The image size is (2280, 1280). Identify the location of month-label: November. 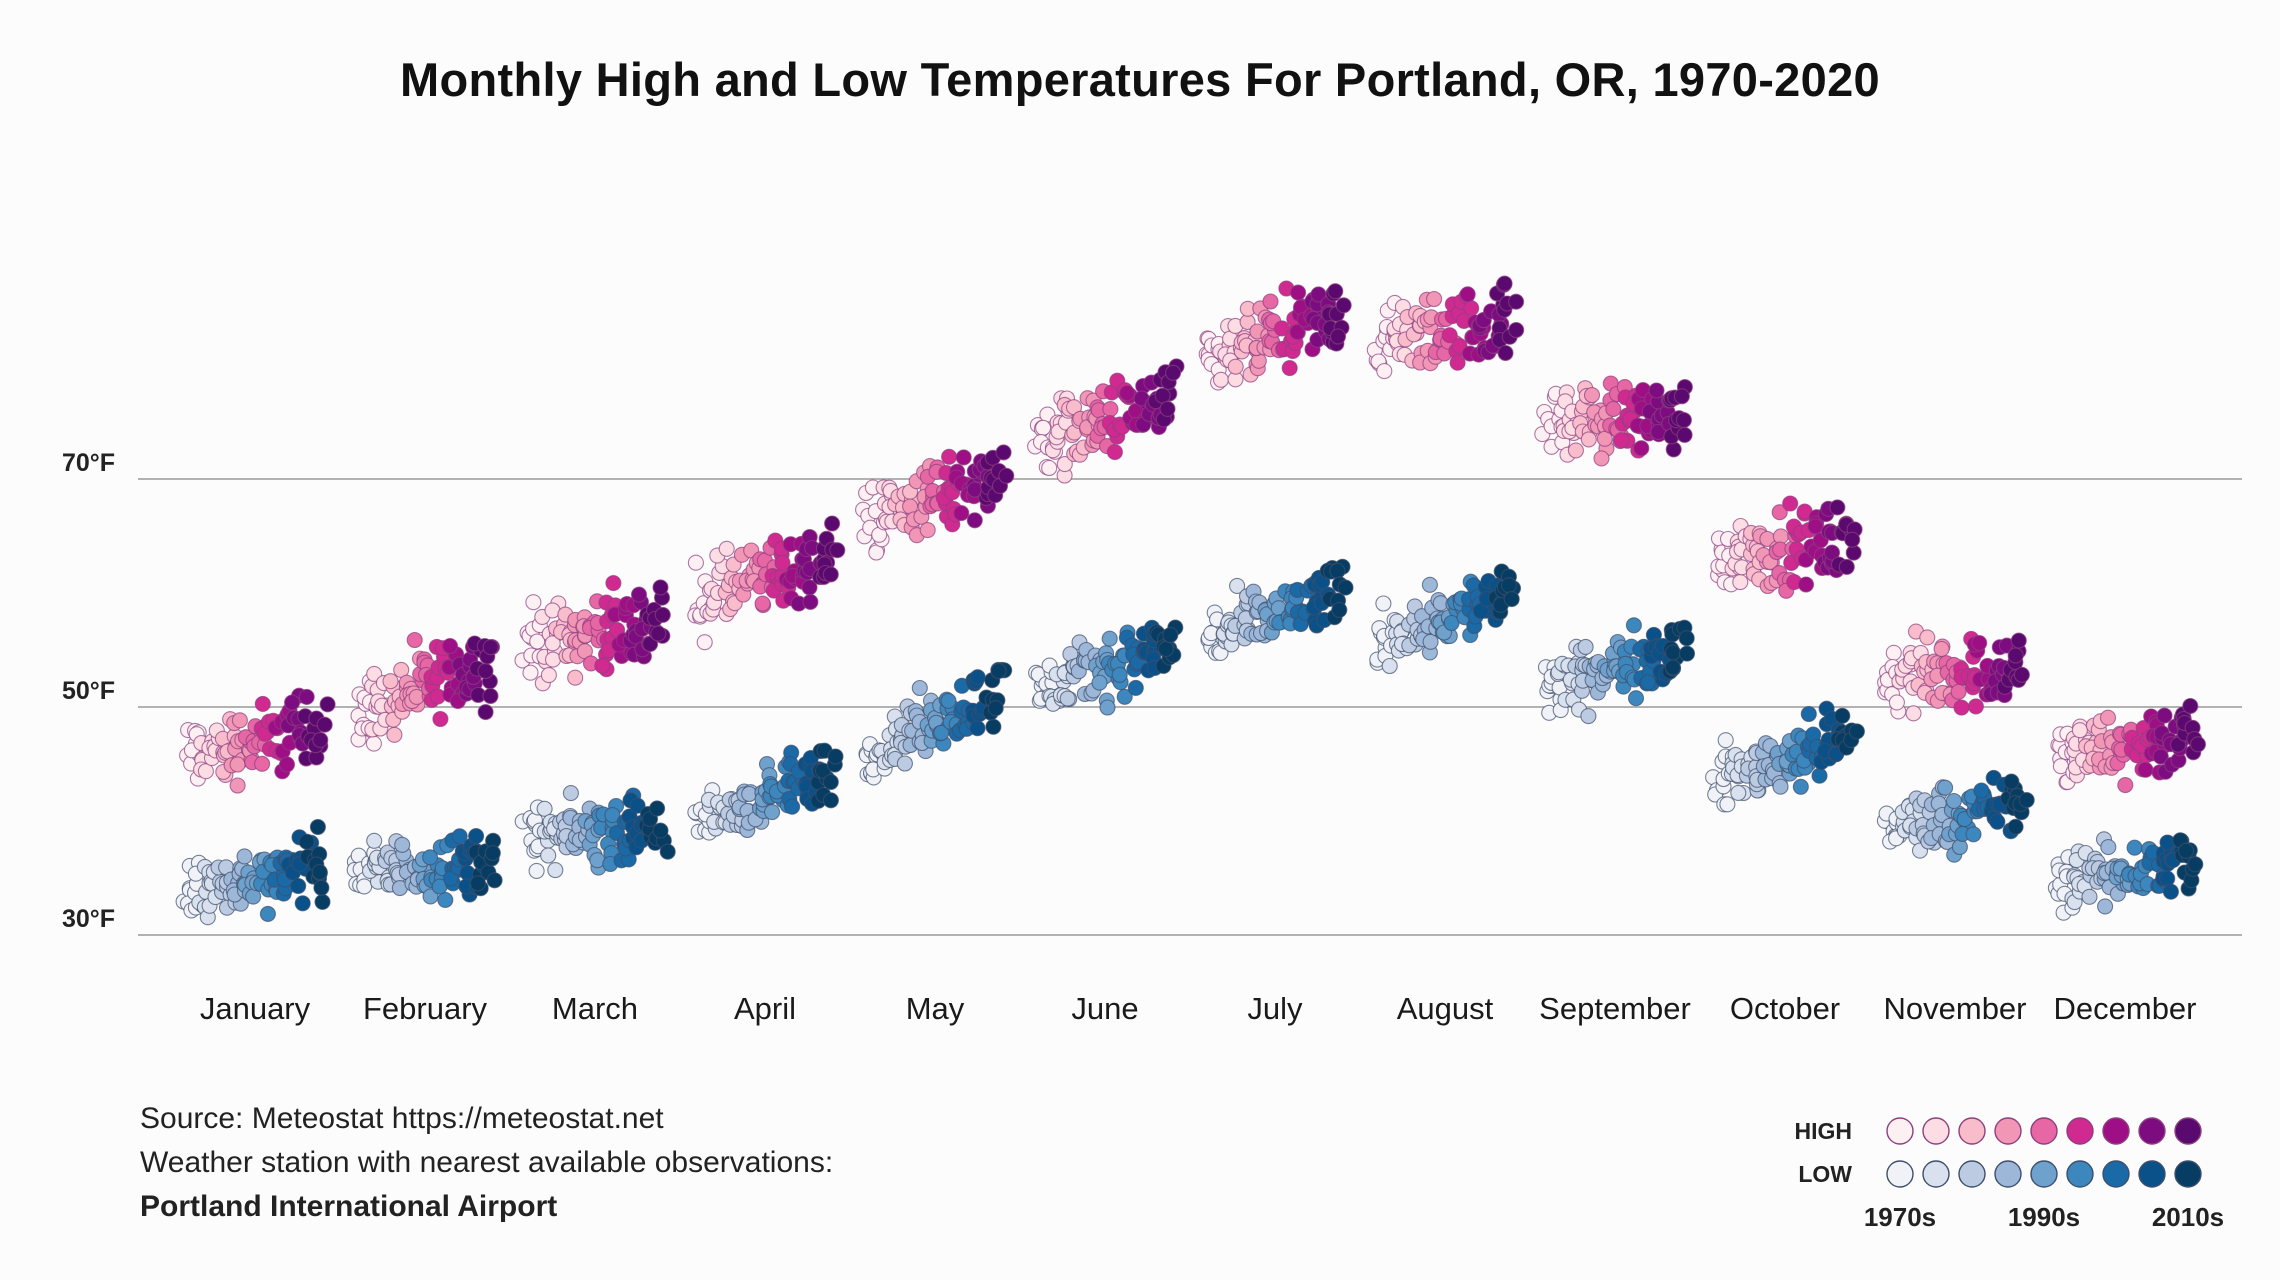
(1955, 1008).